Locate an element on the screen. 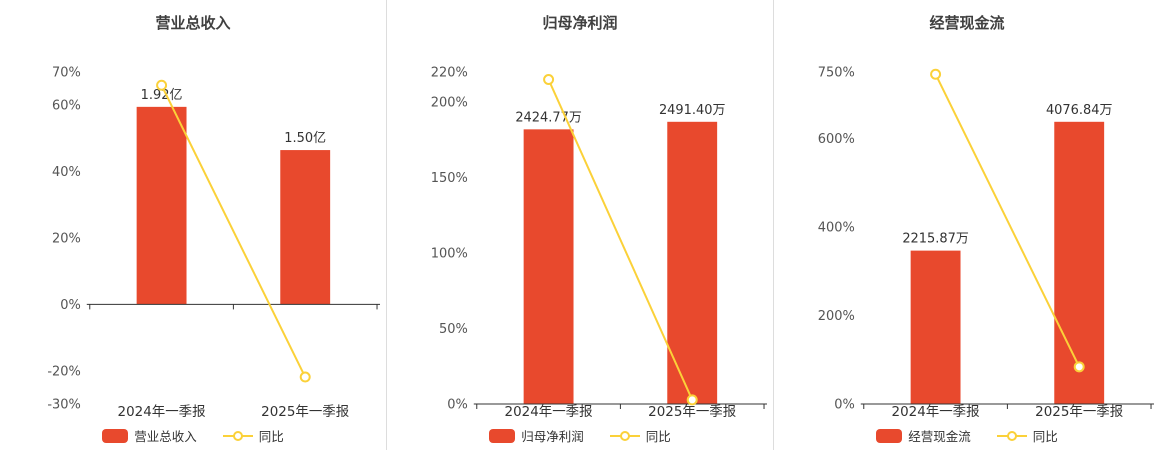 The image size is (1160, 450). y-axis-tick-label: 750% is located at coordinates (836, 72).